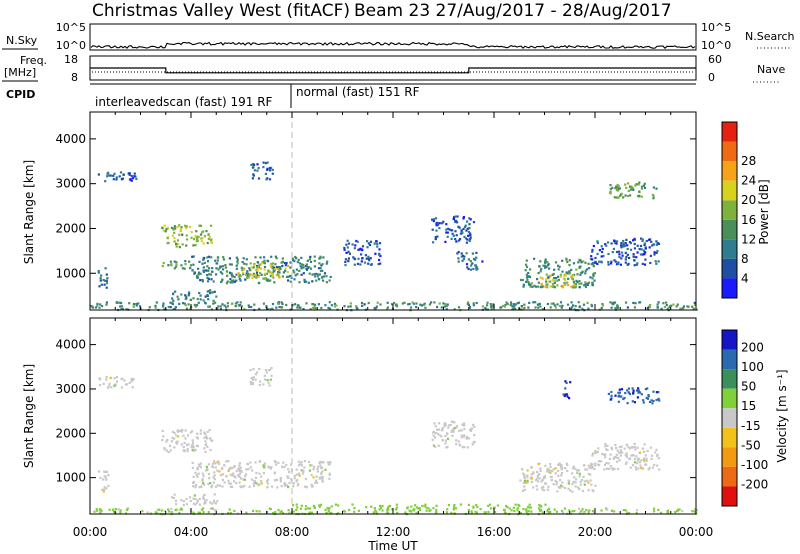 The height and width of the screenshot is (554, 800). I want to click on colorbar-frame, so click(729, 210).